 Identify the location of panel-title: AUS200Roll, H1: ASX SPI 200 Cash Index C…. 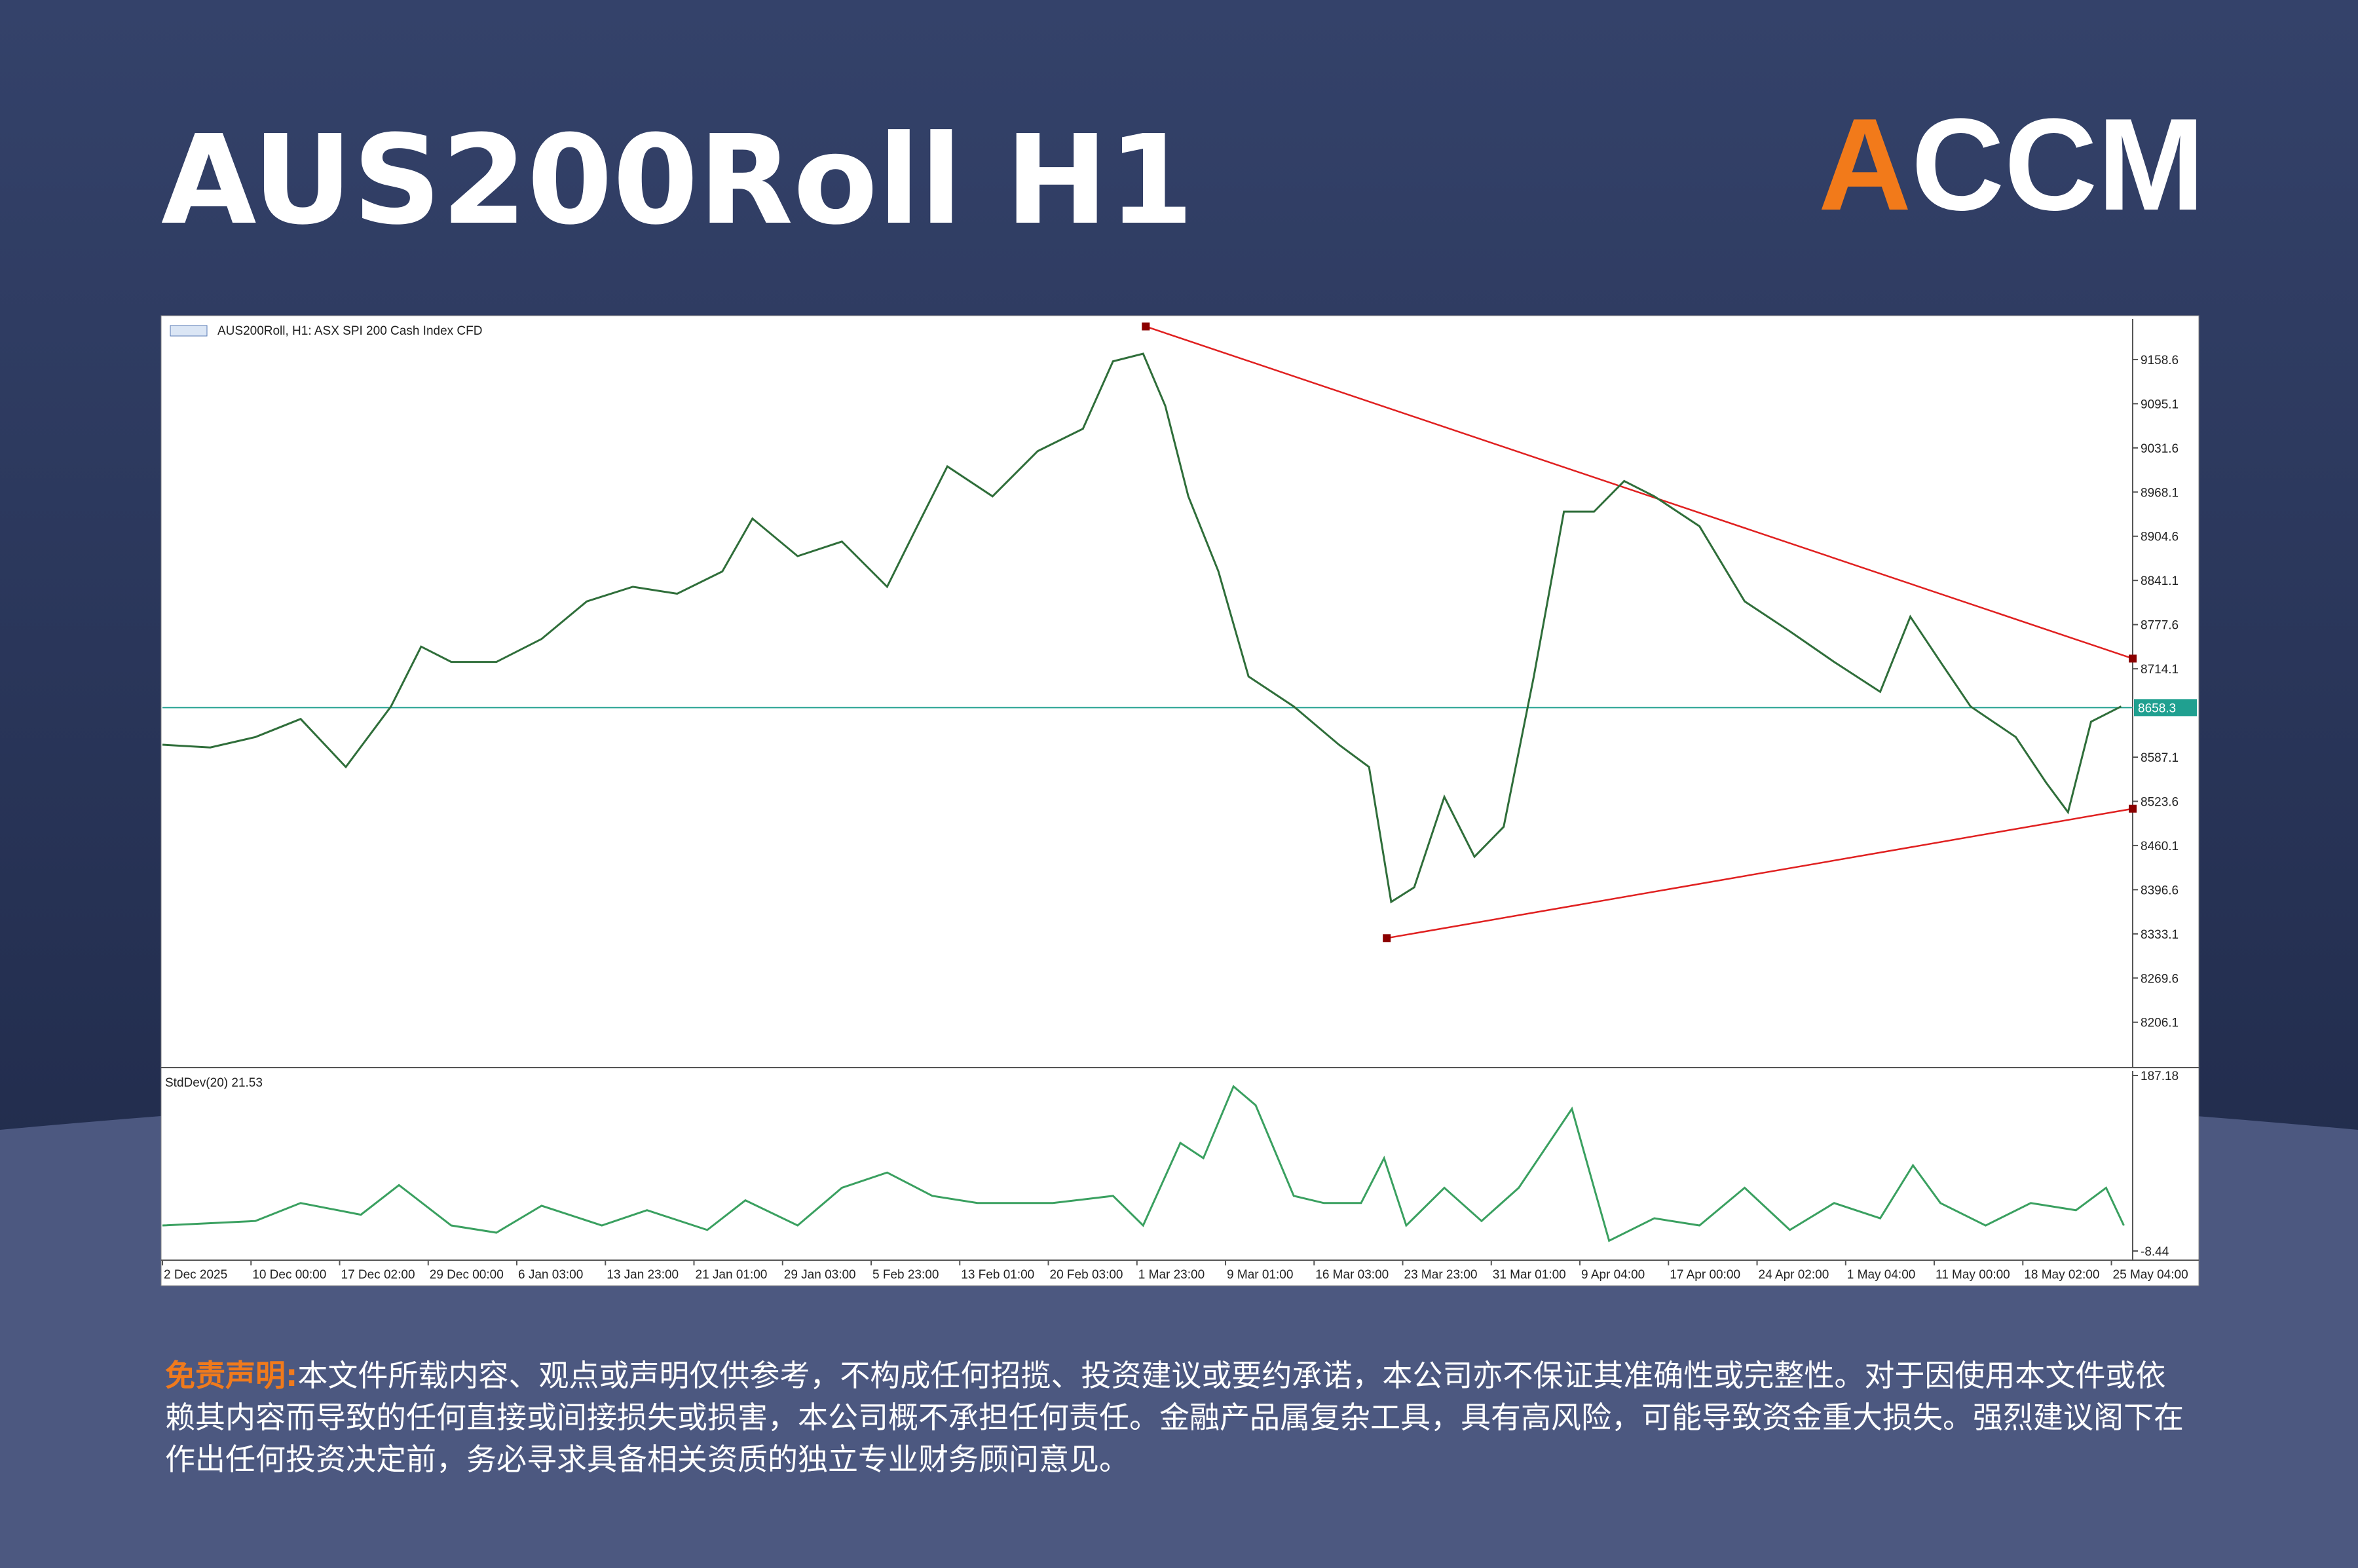
(349, 331).